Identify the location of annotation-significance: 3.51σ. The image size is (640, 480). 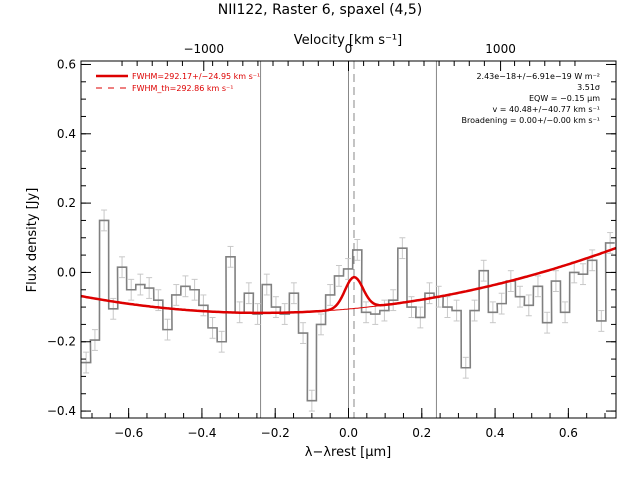
(588, 87).